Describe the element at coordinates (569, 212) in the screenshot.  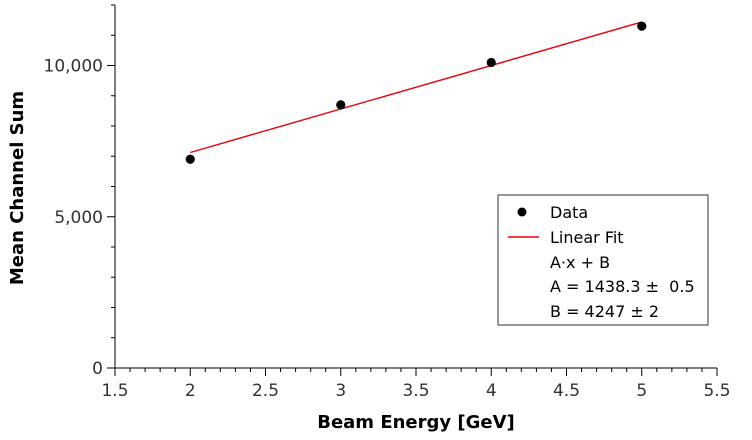
I see `legend-data-label: Data` at that location.